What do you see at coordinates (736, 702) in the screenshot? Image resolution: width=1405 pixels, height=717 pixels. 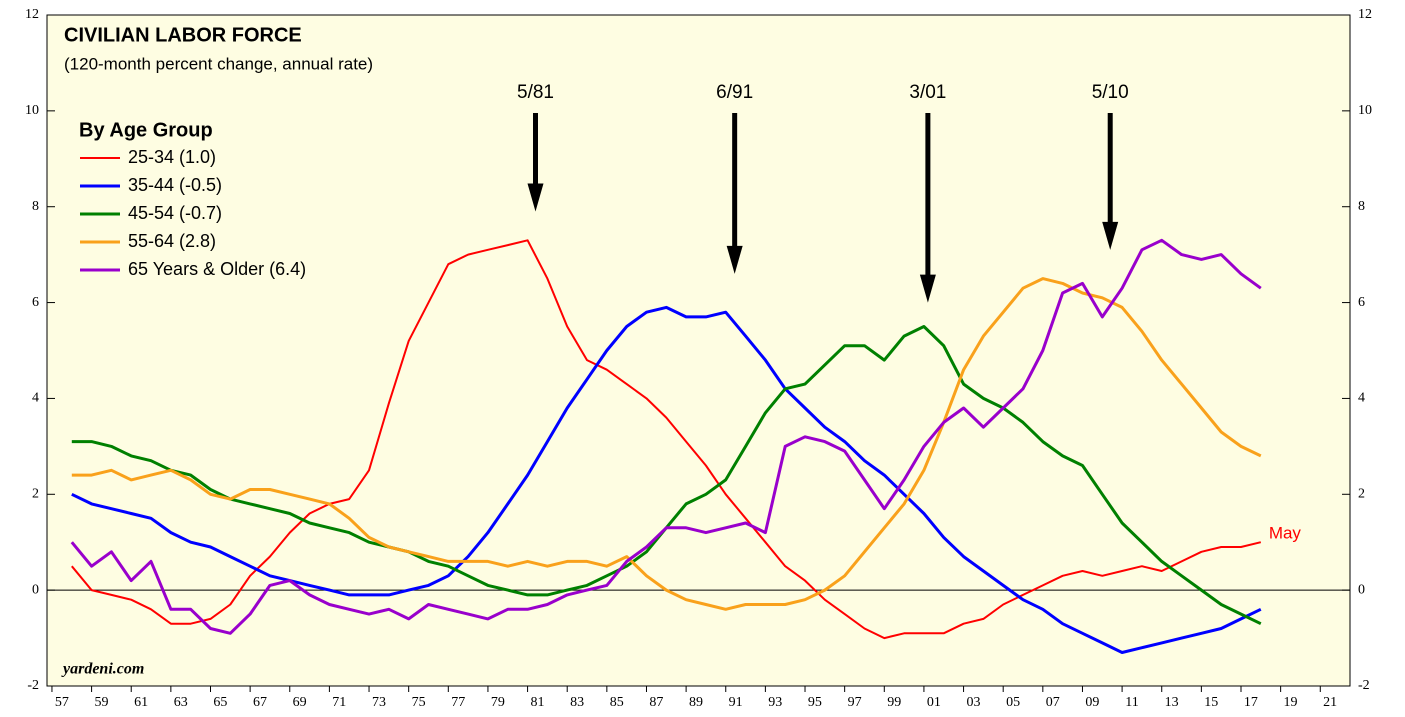 I see `x-tick-label: 91` at bounding box center [736, 702].